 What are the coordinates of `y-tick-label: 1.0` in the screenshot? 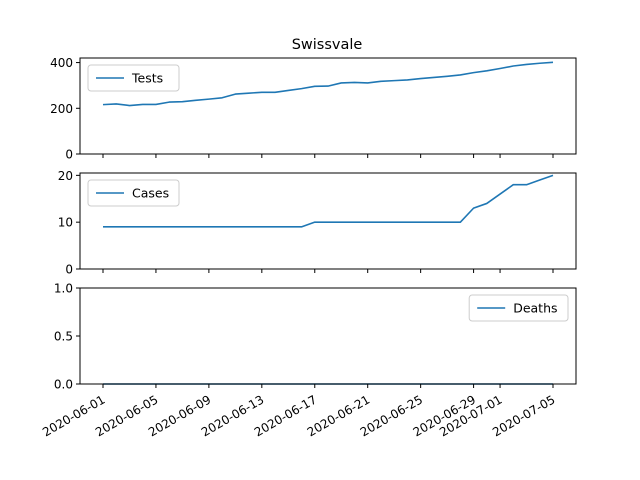 It's located at (63, 289).